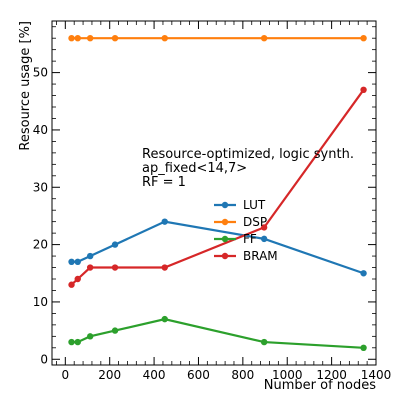 The width and height of the screenshot is (407, 407). Describe the element at coordinates (287, 375) in the screenshot. I see `x-tick-label: 1000` at that location.